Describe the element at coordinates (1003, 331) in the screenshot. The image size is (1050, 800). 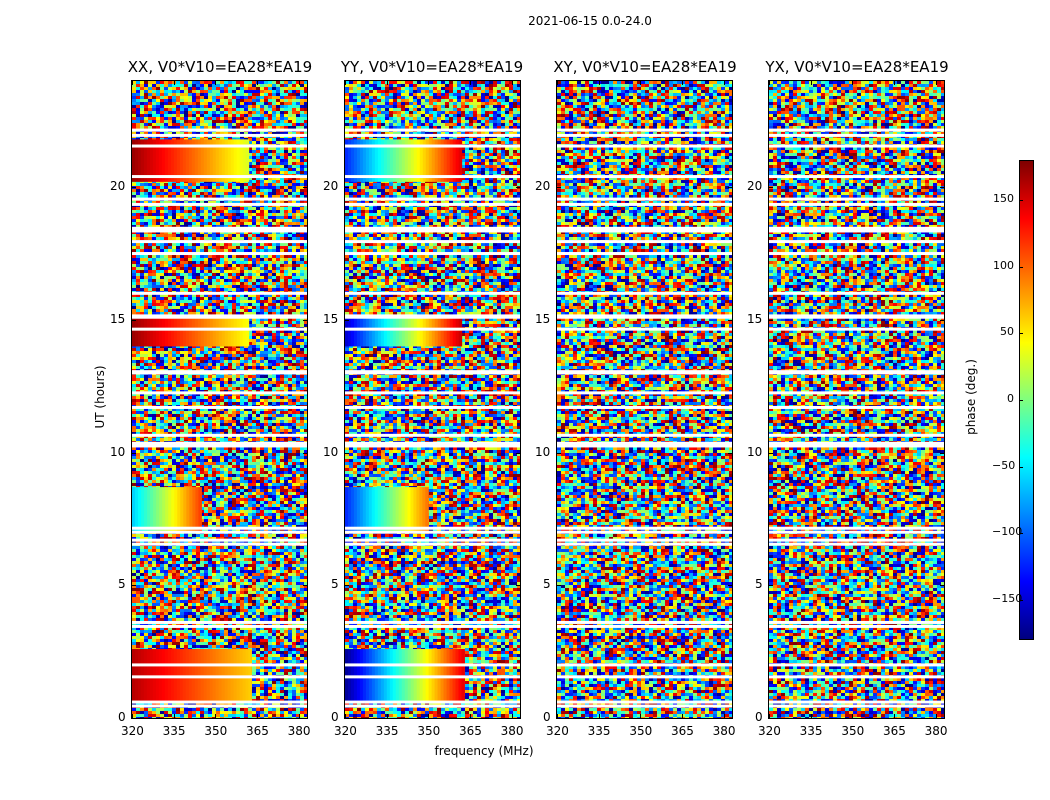
I see `colorbar-tick-label: 50` at that location.